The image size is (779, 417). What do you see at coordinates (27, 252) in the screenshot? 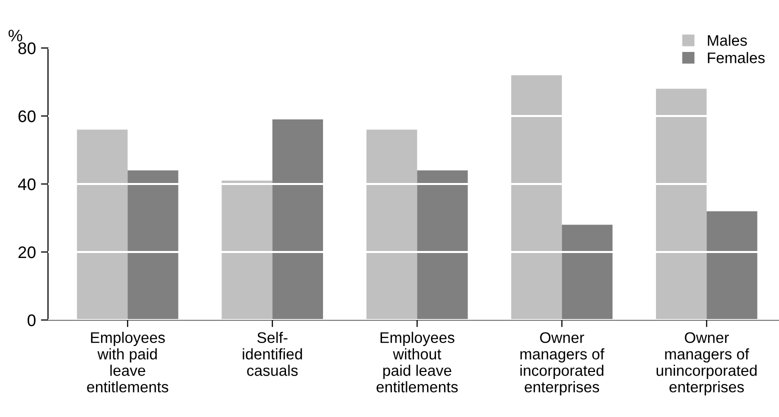
I see `y-tick-label: 20` at bounding box center [27, 252].